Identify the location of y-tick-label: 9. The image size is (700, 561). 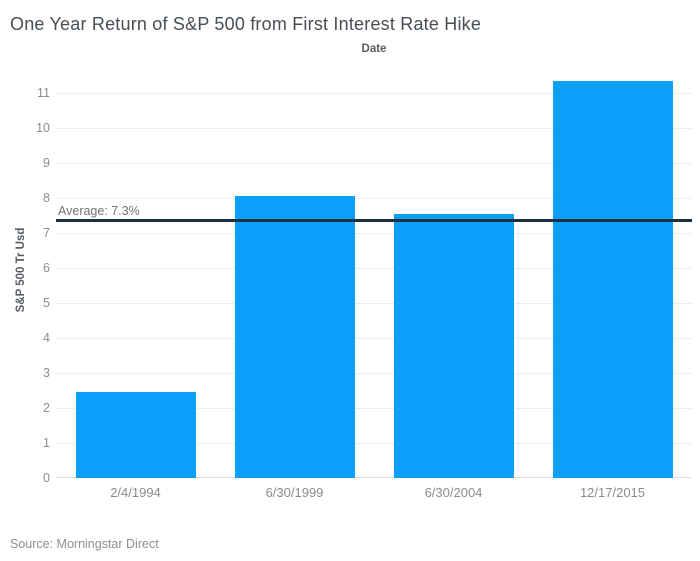
(46, 163).